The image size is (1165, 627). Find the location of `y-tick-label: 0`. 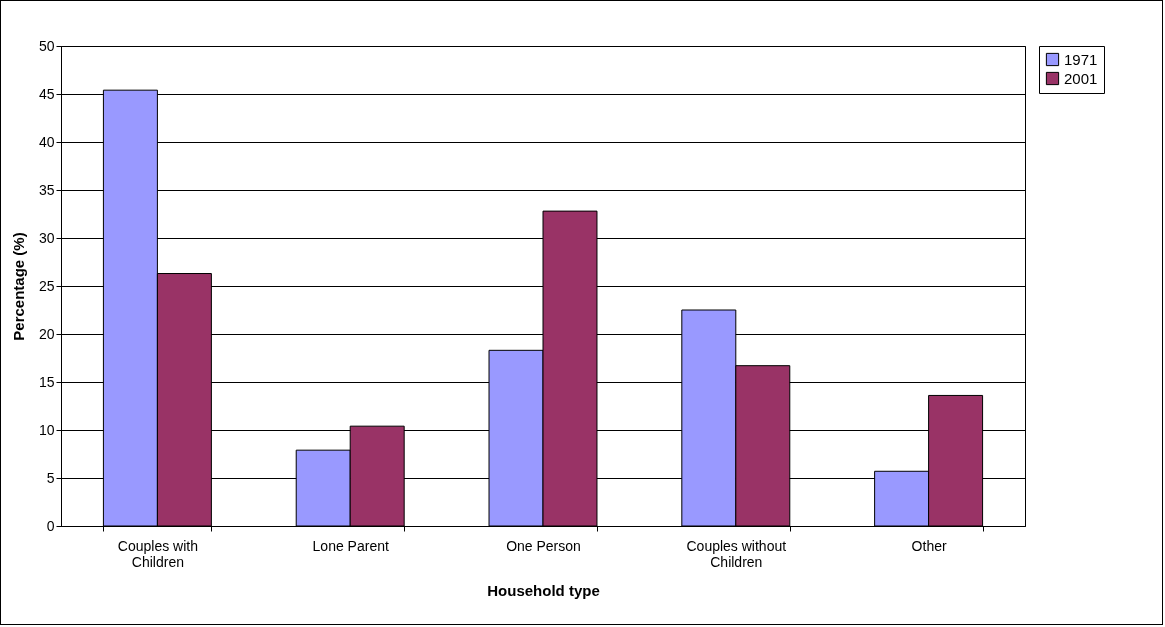

y-tick-label: 0 is located at coordinates (50, 525).